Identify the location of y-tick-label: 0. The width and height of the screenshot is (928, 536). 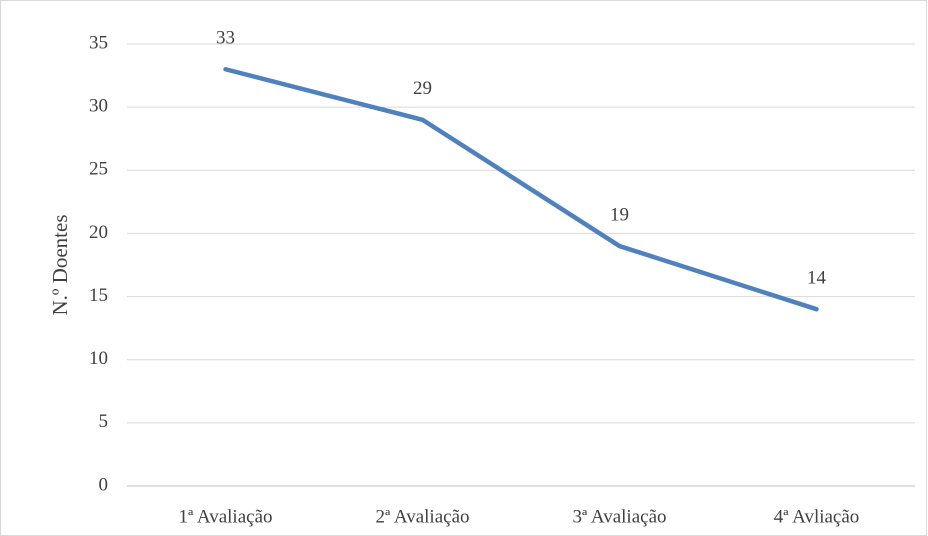
(104, 484).